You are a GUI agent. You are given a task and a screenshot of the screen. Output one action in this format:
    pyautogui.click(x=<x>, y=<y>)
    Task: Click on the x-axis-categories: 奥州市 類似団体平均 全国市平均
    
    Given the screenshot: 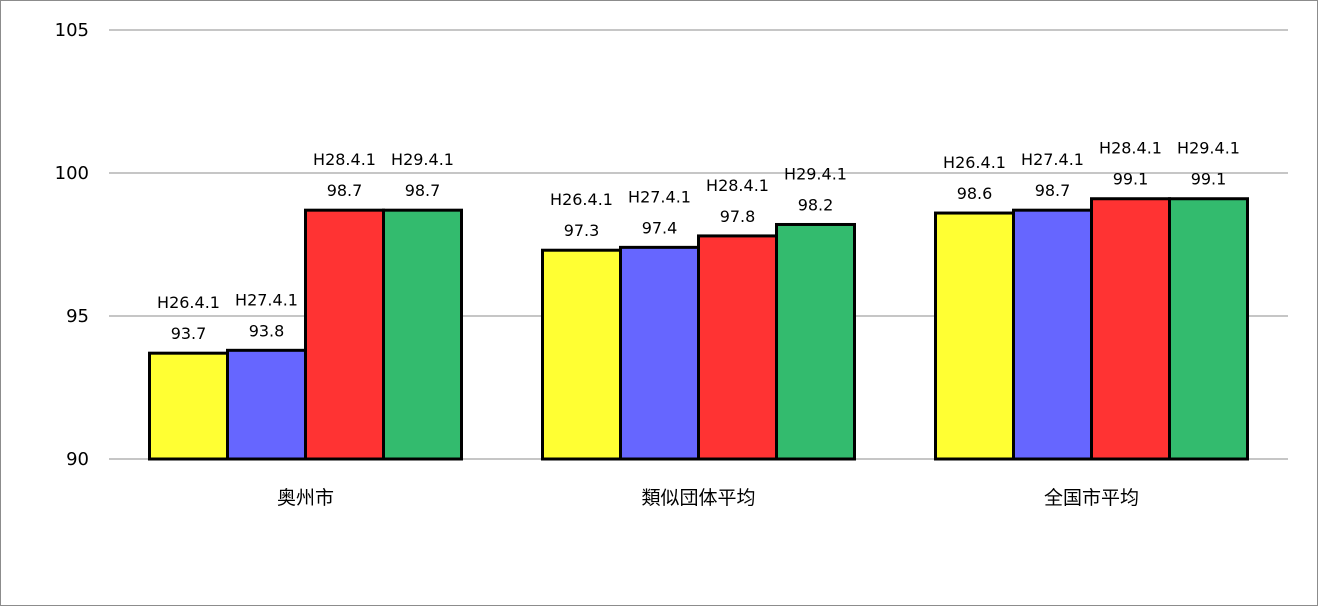 What is the action you would take?
    pyautogui.click(x=708, y=498)
    